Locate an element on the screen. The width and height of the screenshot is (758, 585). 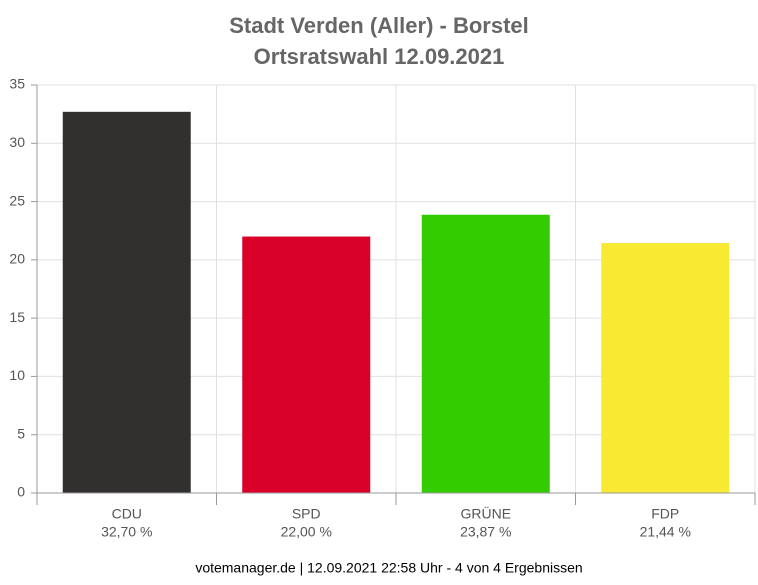
x-tick-label: FDP is located at coordinates (665, 514).